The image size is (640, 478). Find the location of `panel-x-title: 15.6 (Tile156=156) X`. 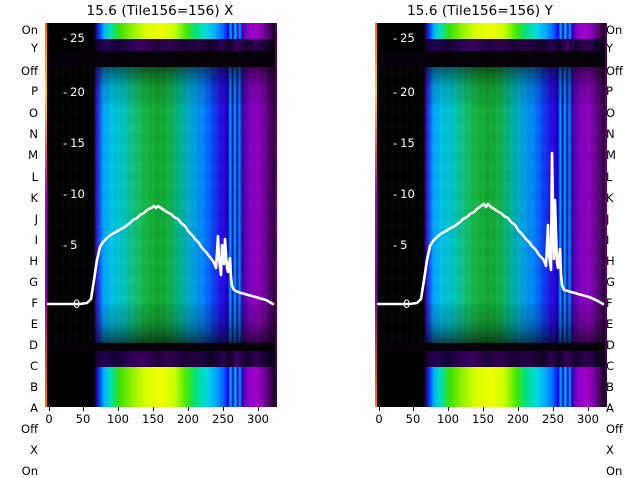

panel-x-title: 15.6 (Tile156=156) X is located at coordinates (160, 11).